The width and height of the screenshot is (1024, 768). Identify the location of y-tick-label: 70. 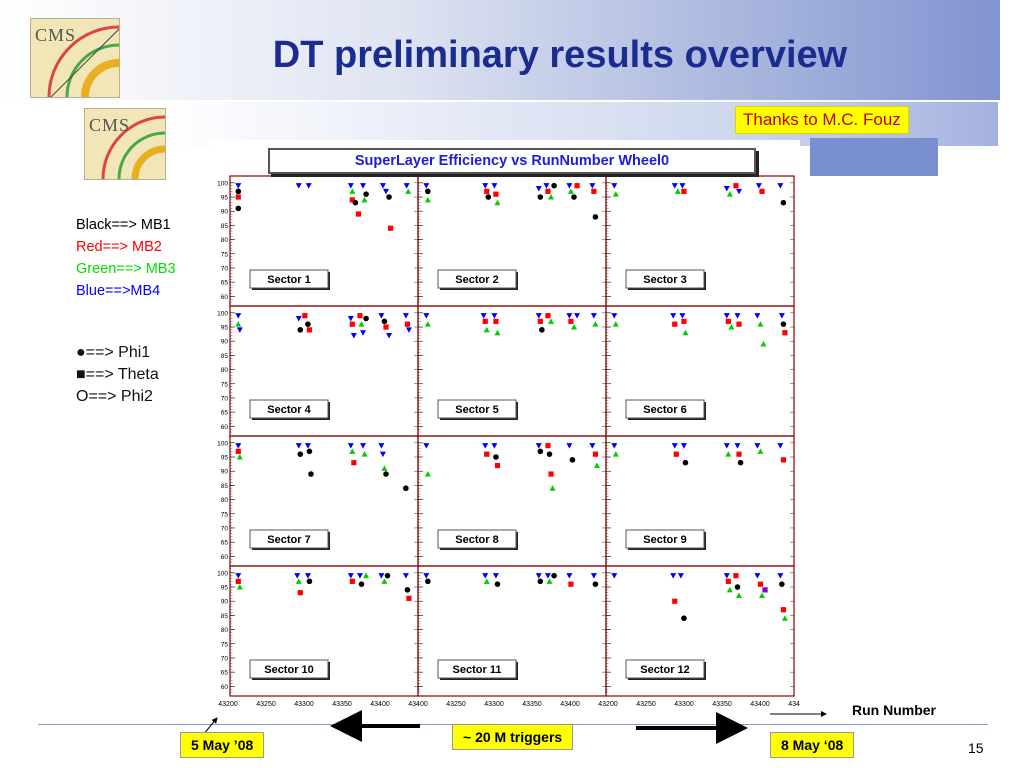
(225, 658).